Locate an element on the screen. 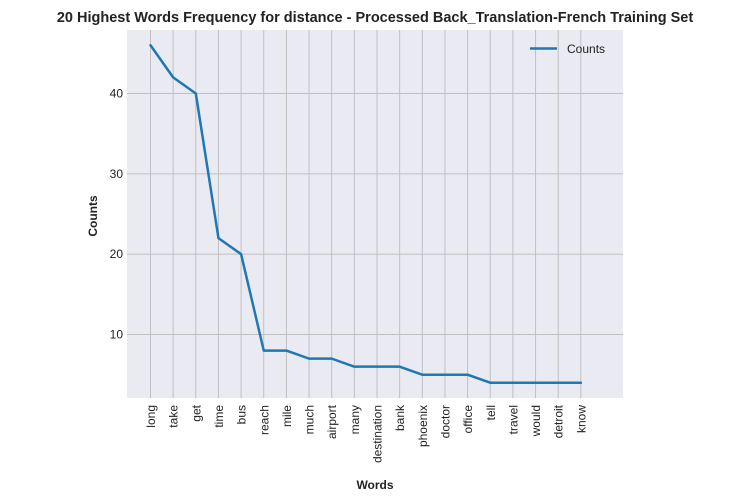  x-tick-label: bus is located at coordinates (242, 414).